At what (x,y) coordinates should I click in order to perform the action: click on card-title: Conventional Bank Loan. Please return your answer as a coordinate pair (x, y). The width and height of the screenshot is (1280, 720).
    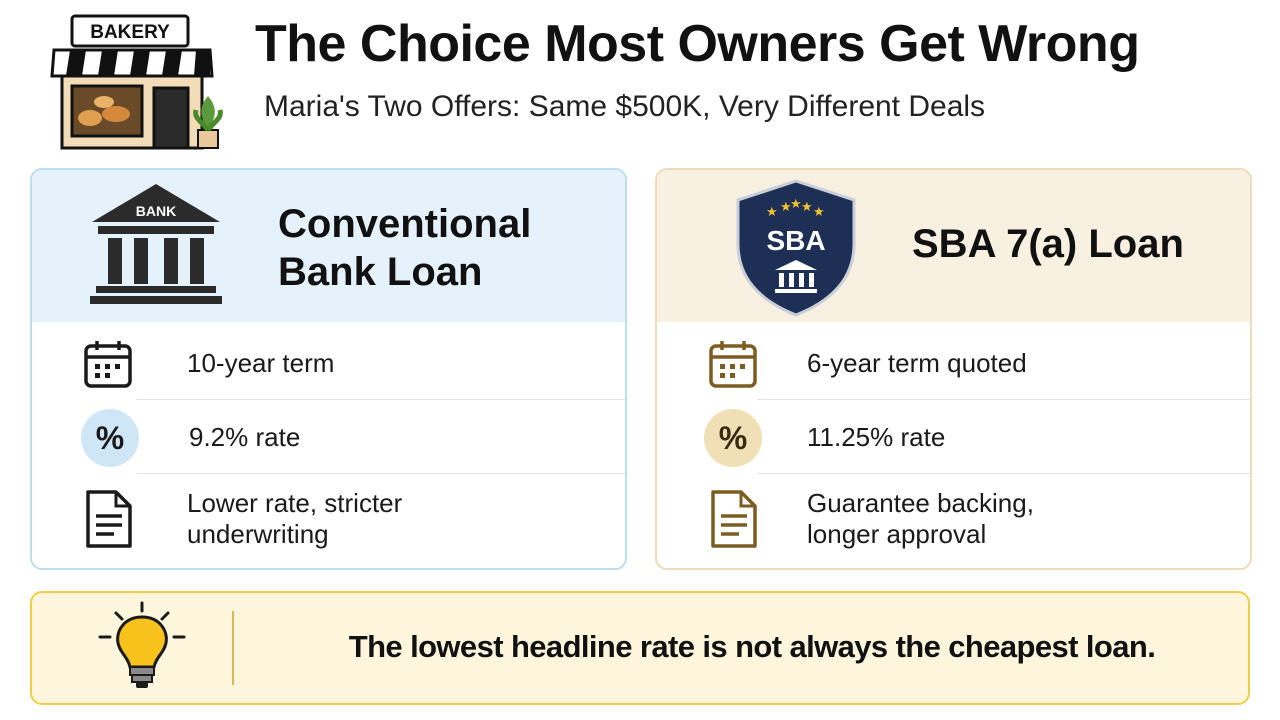
    Looking at the image, I should click on (405, 248).